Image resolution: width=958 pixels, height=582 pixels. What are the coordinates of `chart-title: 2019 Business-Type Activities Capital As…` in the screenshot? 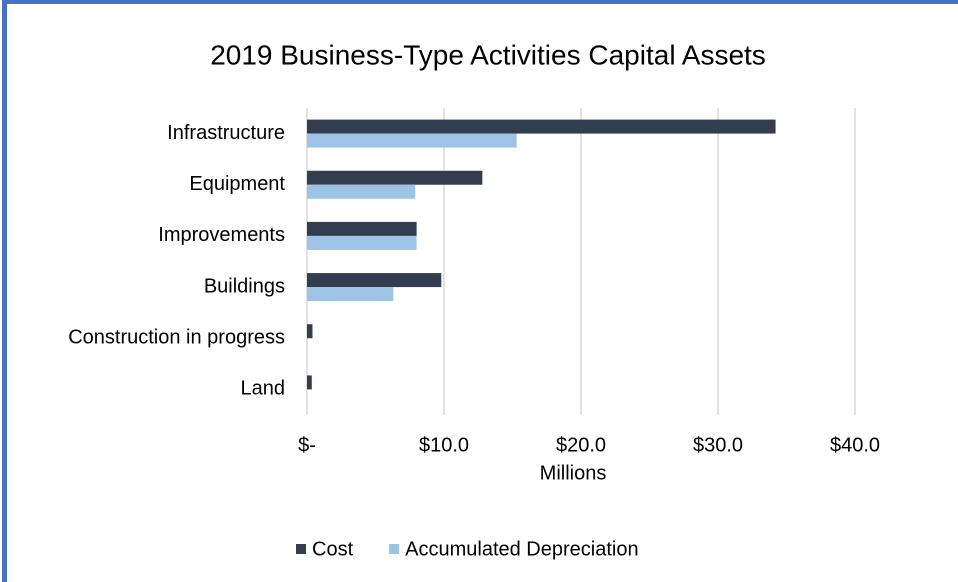 It's located at (488, 54).